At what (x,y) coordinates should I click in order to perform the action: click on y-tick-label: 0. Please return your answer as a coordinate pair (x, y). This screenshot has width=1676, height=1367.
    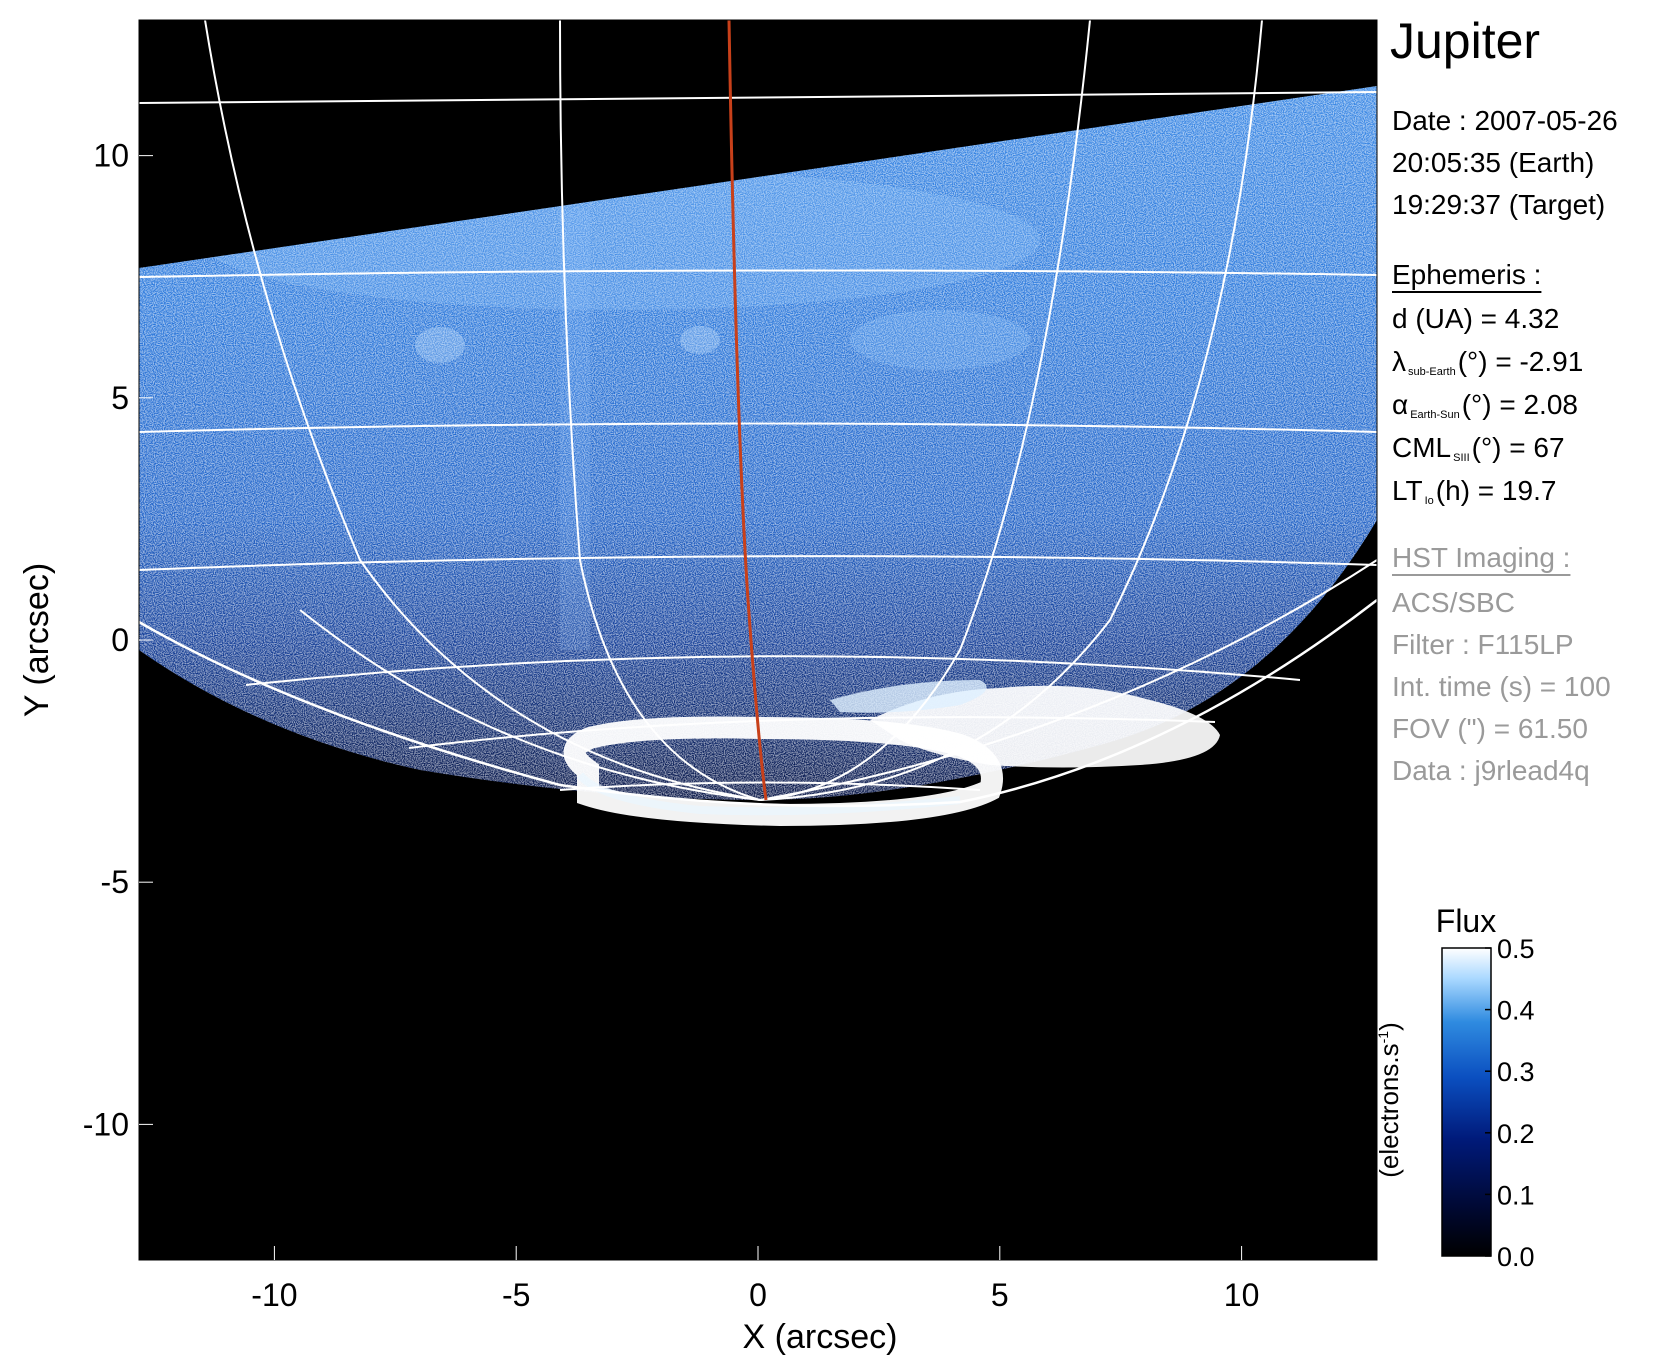
    Looking at the image, I should click on (120, 640).